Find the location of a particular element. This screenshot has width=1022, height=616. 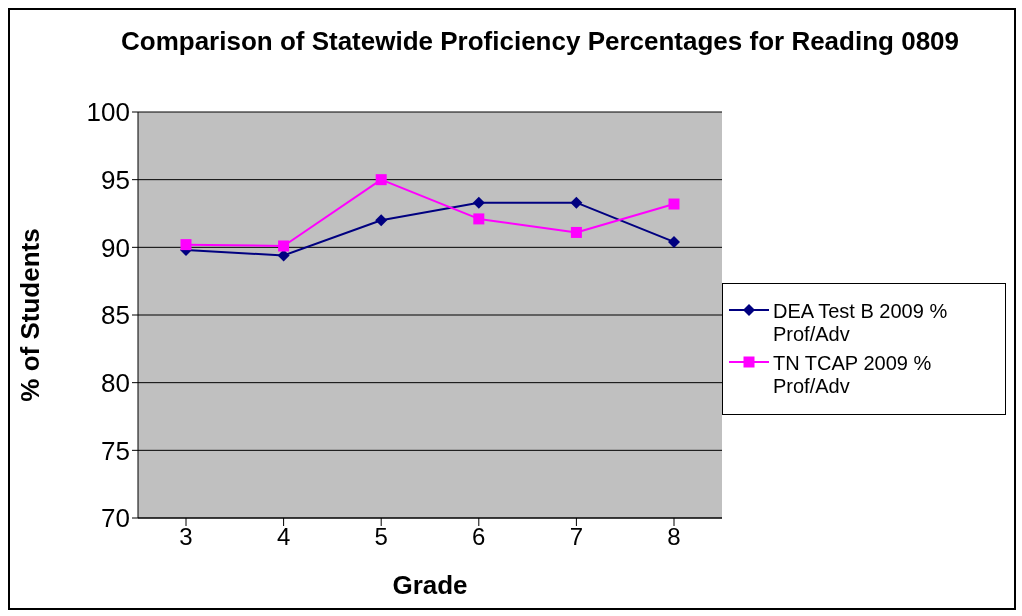

x-tick-label: 4 is located at coordinates (283, 537).